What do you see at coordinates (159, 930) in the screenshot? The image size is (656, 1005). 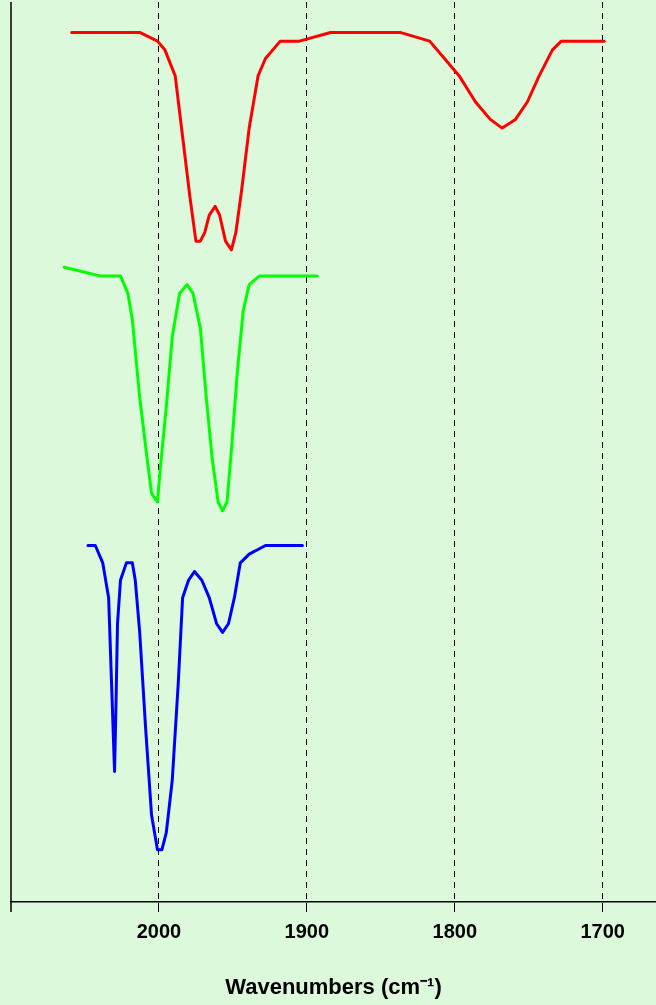 I see `x-tick-label: 2000` at bounding box center [159, 930].